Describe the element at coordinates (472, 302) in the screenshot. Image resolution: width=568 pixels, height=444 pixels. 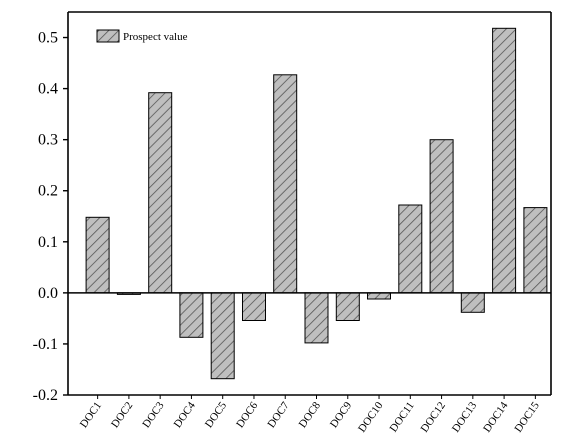
I see `bar-doc13` at that location.